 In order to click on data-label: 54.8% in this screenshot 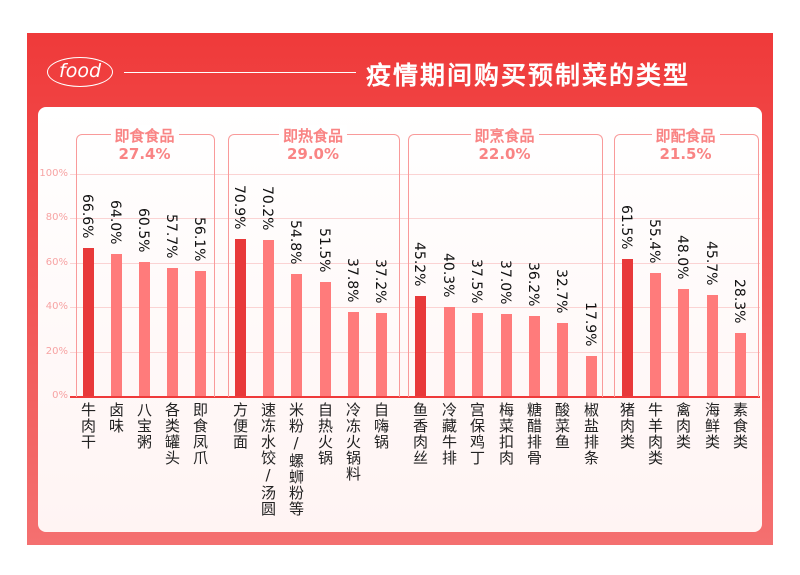, I will do `click(295, 242)`.